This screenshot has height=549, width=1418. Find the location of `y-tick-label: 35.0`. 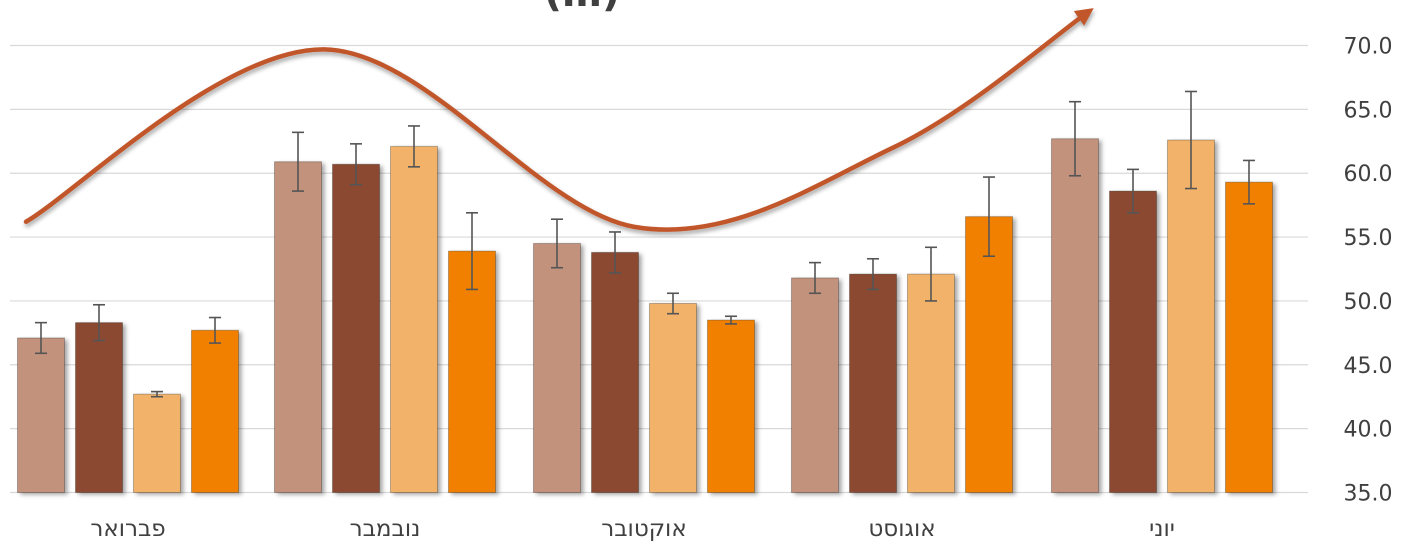

y-tick-label: 35.0 is located at coordinates (1368, 494).